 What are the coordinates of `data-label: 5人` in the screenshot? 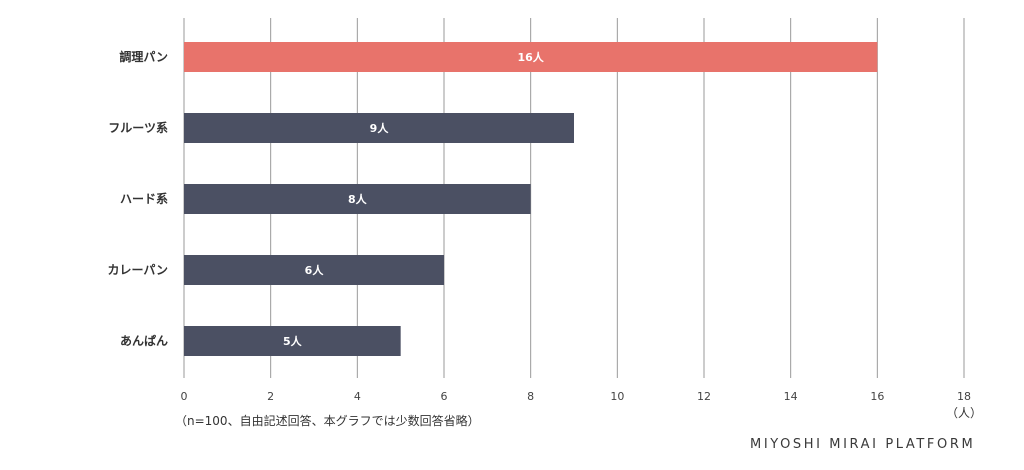 It's located at (293, 341).